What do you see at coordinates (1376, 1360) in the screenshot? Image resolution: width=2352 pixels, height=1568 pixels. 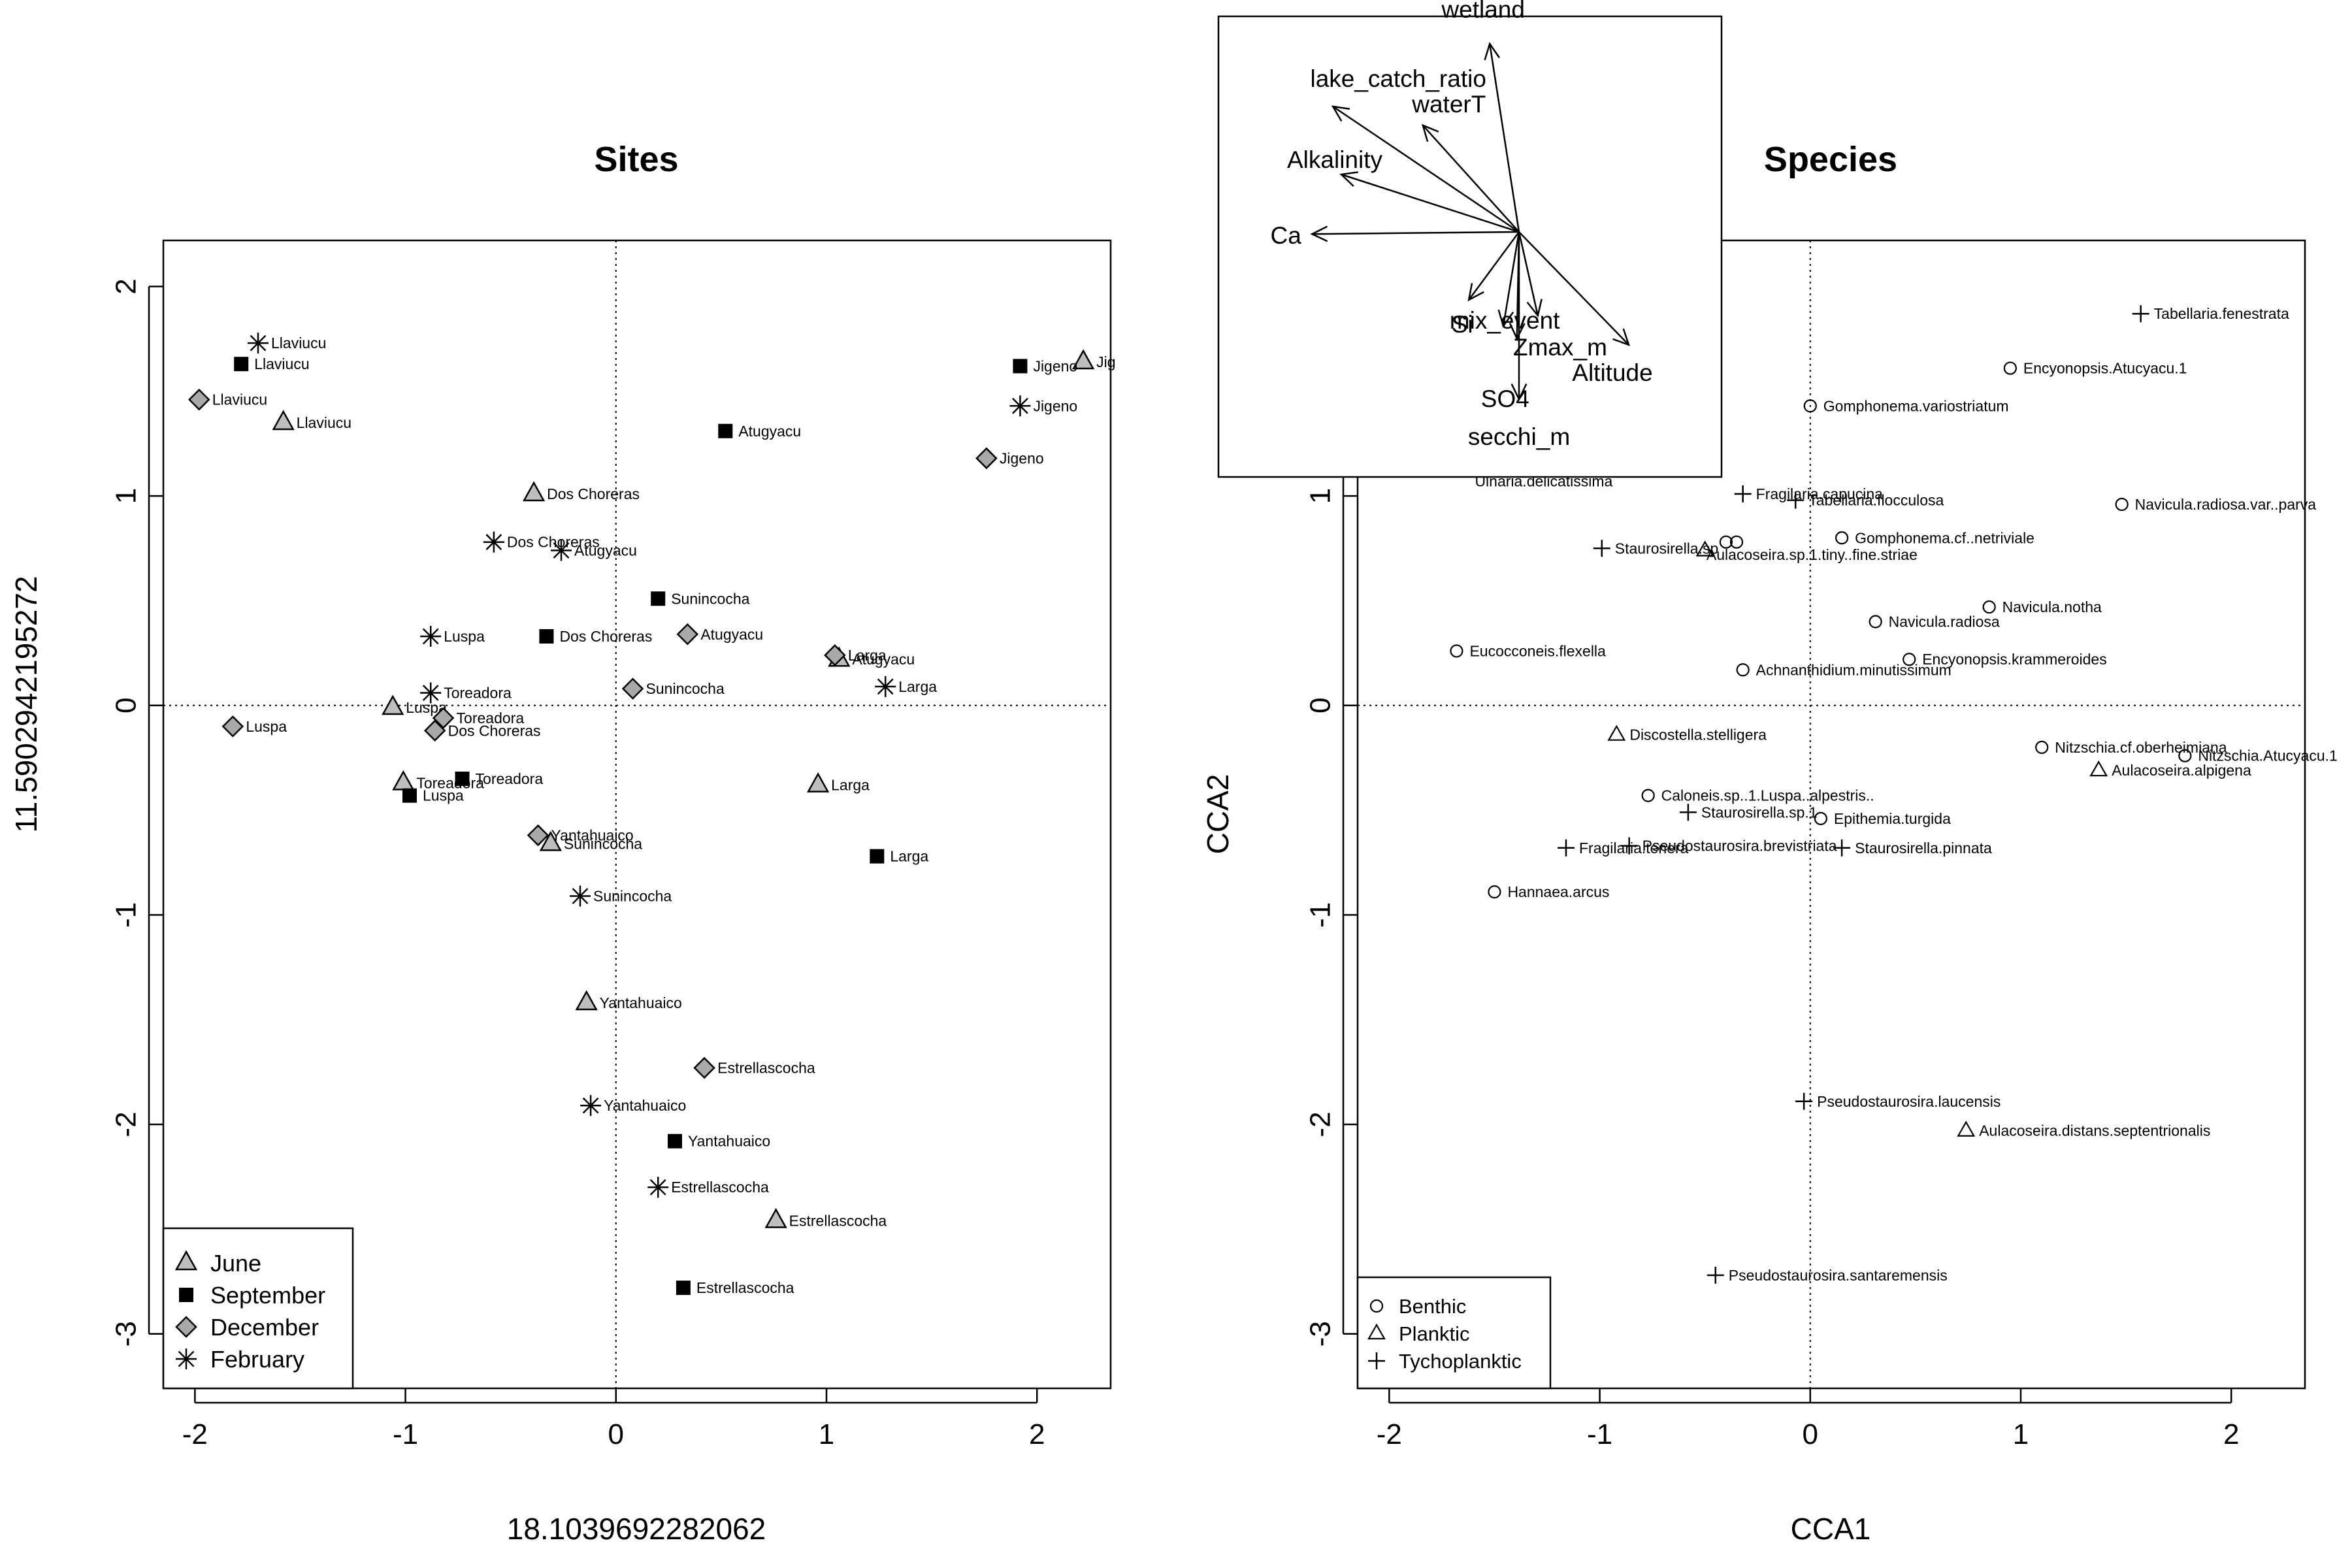 I see `legend-marker-tychoplanktic` at bounding box center [1376, 1360].